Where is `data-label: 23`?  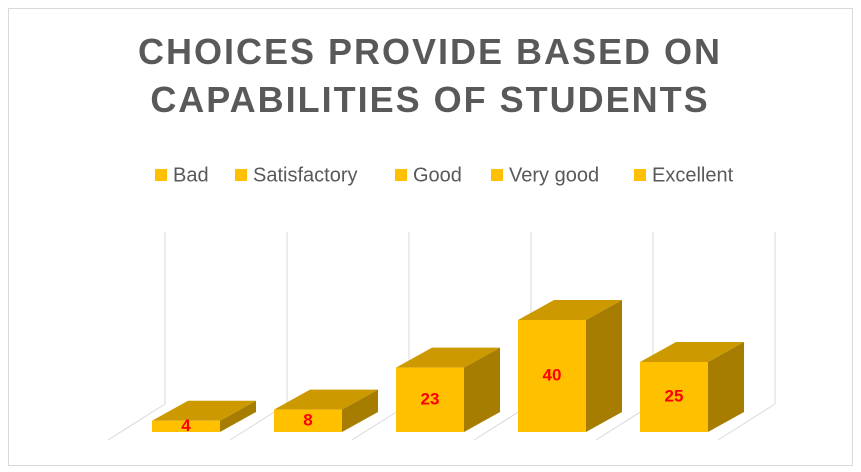
data-label: 23 is located at coordinates (430, 398).